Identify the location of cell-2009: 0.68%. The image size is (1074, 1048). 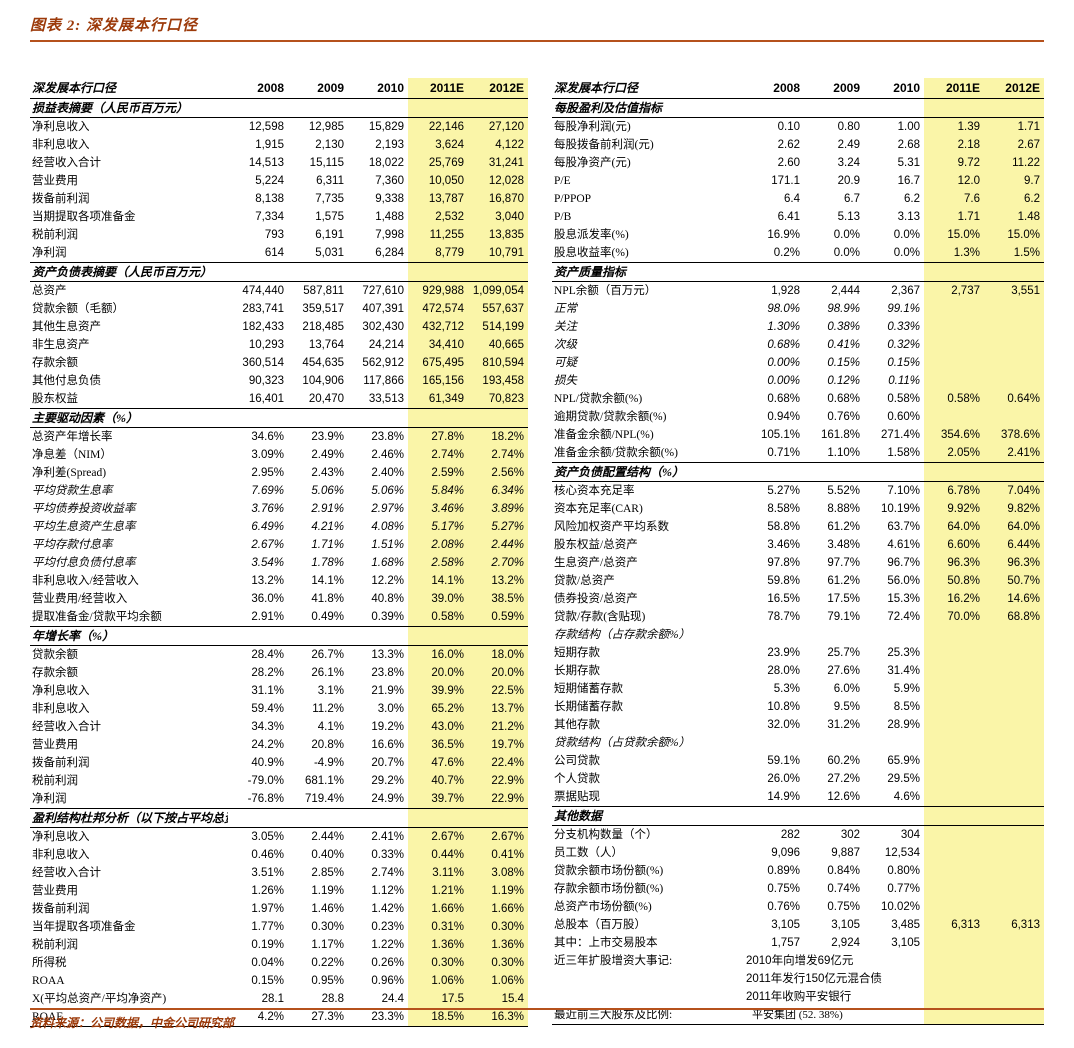
(843, 399).